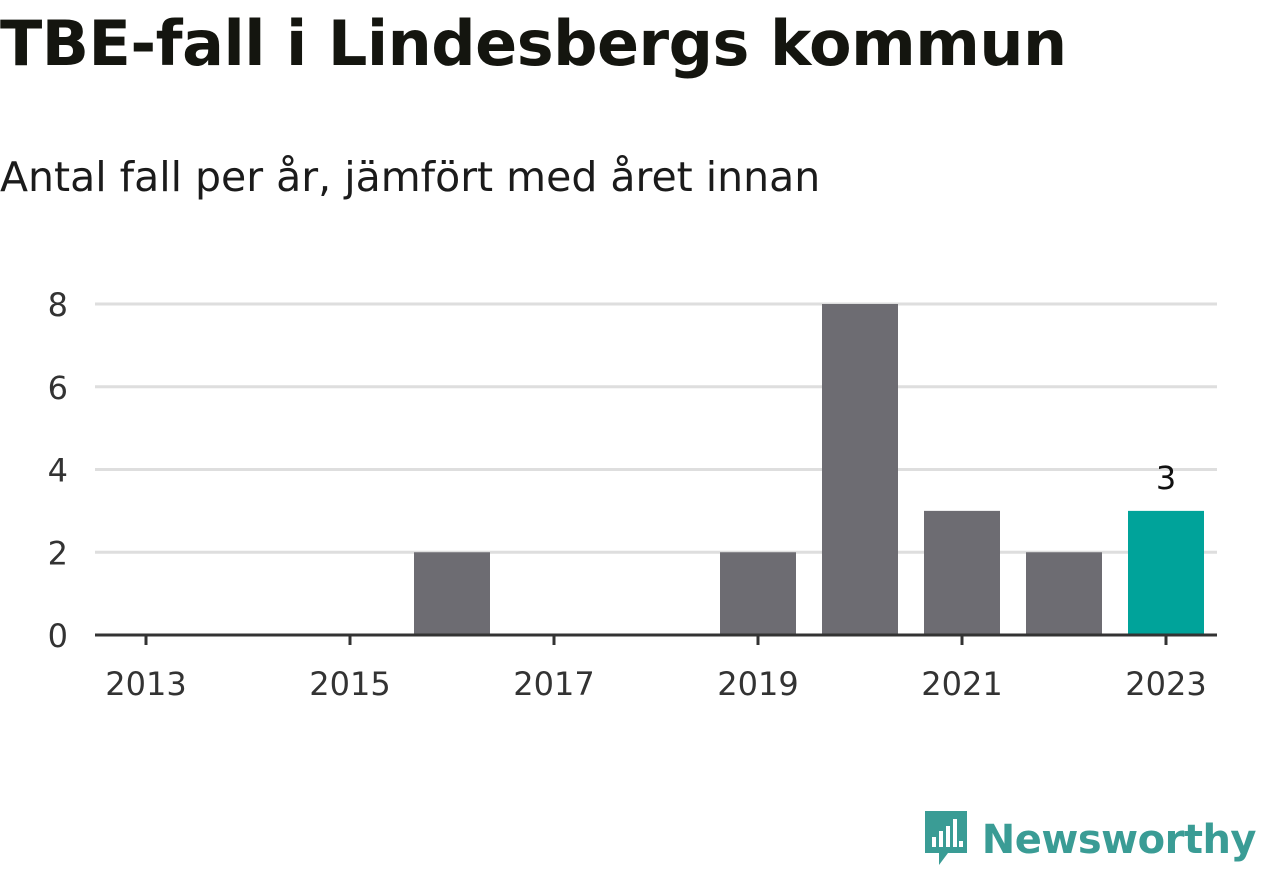 Image resolution: width=1262 pixels, height=879 pixels. I want to click on x-axis, so click(656, 639).